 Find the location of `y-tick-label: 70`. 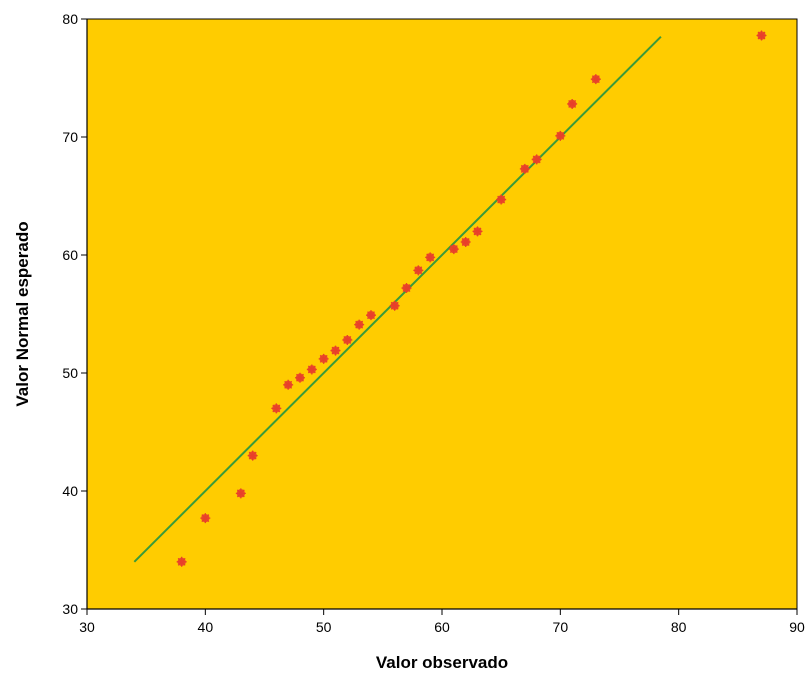

y-tick-label: 70 is located at coordinates (70, 137).